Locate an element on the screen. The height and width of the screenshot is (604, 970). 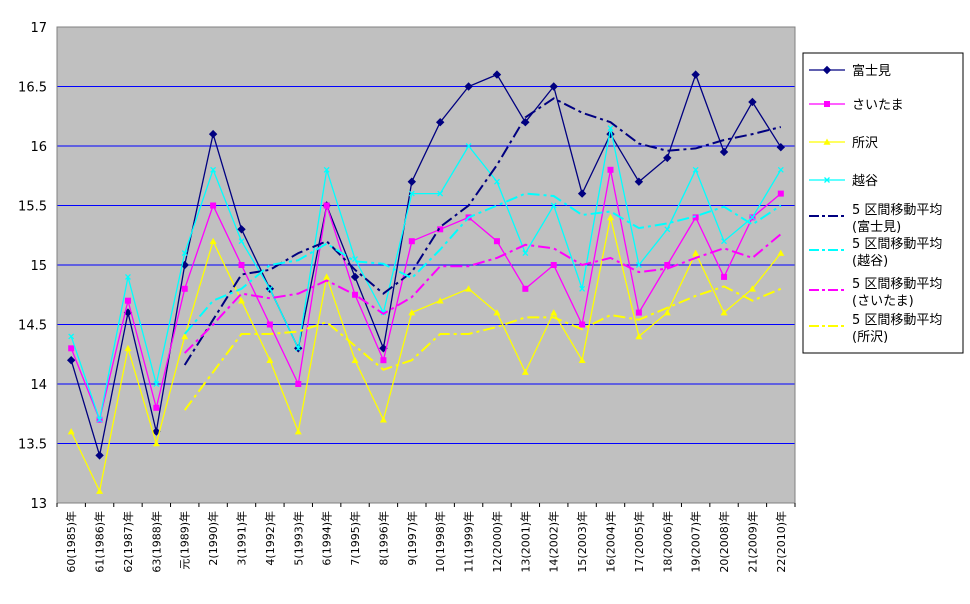
x-tick-label: 62(1987)年 is located at coordinates (128, 542).